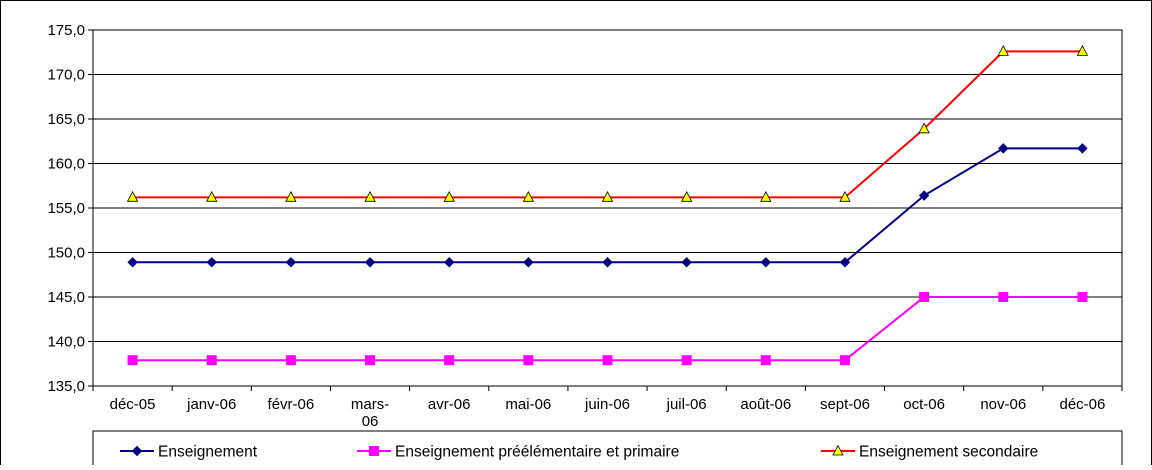  Describe the element at coordinates (66, 253) in the screenshot. I see `y-tick-label: 150,0` at that location.